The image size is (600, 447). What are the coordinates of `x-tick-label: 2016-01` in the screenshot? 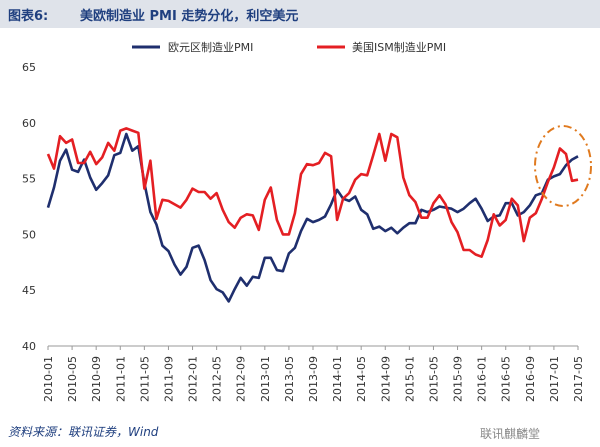 It's located at (482, 379).